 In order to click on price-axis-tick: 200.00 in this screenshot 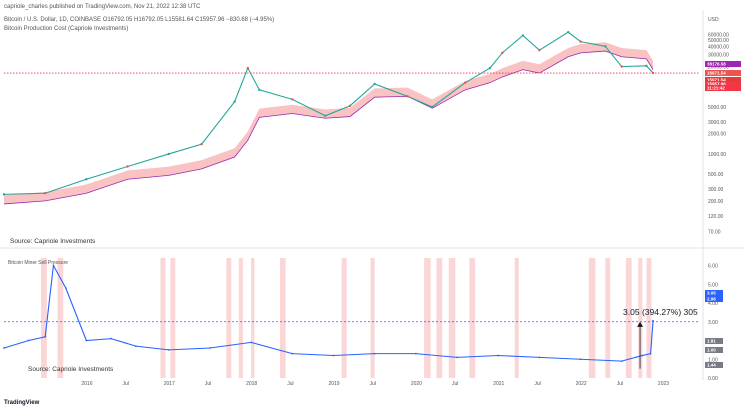, I will do `click(716, 202)`.